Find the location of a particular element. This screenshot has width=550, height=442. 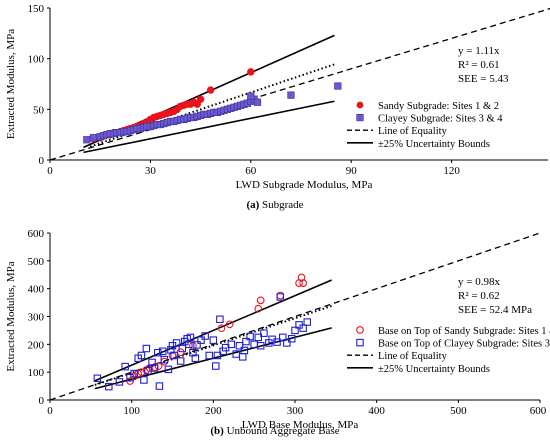

caption-a-text: Subgrade is located at coordinates (283, 205).